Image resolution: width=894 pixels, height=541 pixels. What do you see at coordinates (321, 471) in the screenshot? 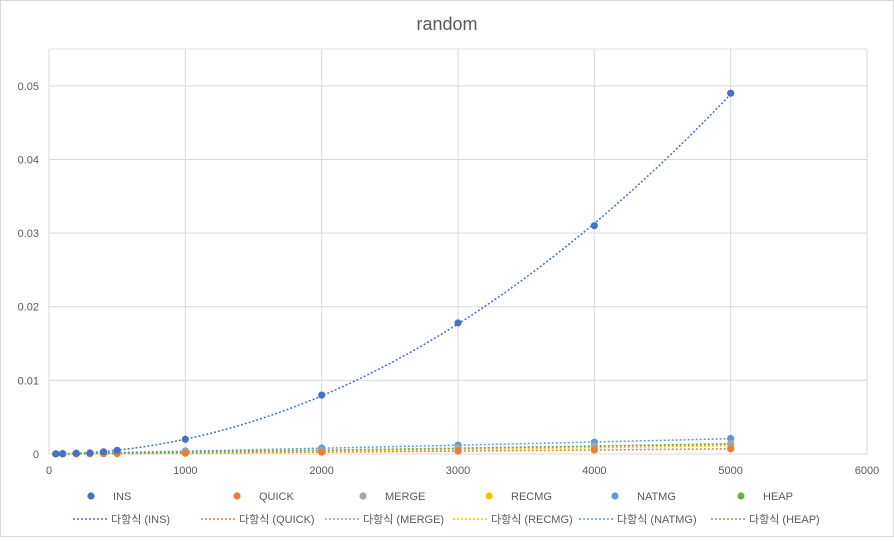
I see `x-tick-label: 2000` at bounding box center [321, 471].